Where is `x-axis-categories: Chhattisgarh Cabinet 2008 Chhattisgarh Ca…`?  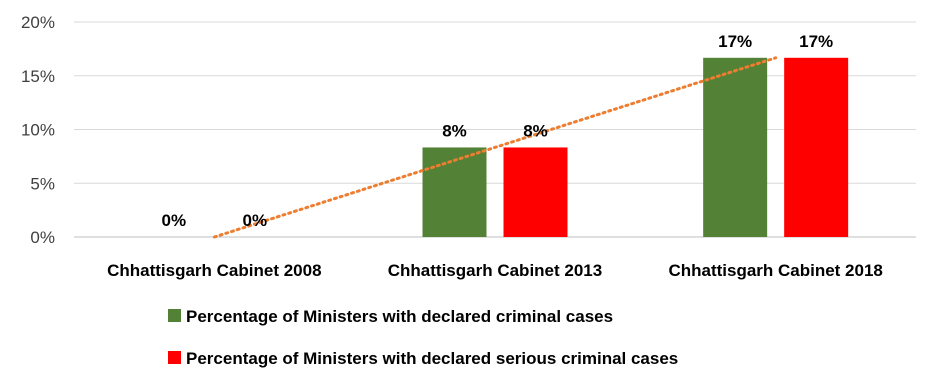 x-axis-categories: Chhattisgarh Cabinet 2008 Chhattisgarh Ca… is located at coordinates (495, 270).